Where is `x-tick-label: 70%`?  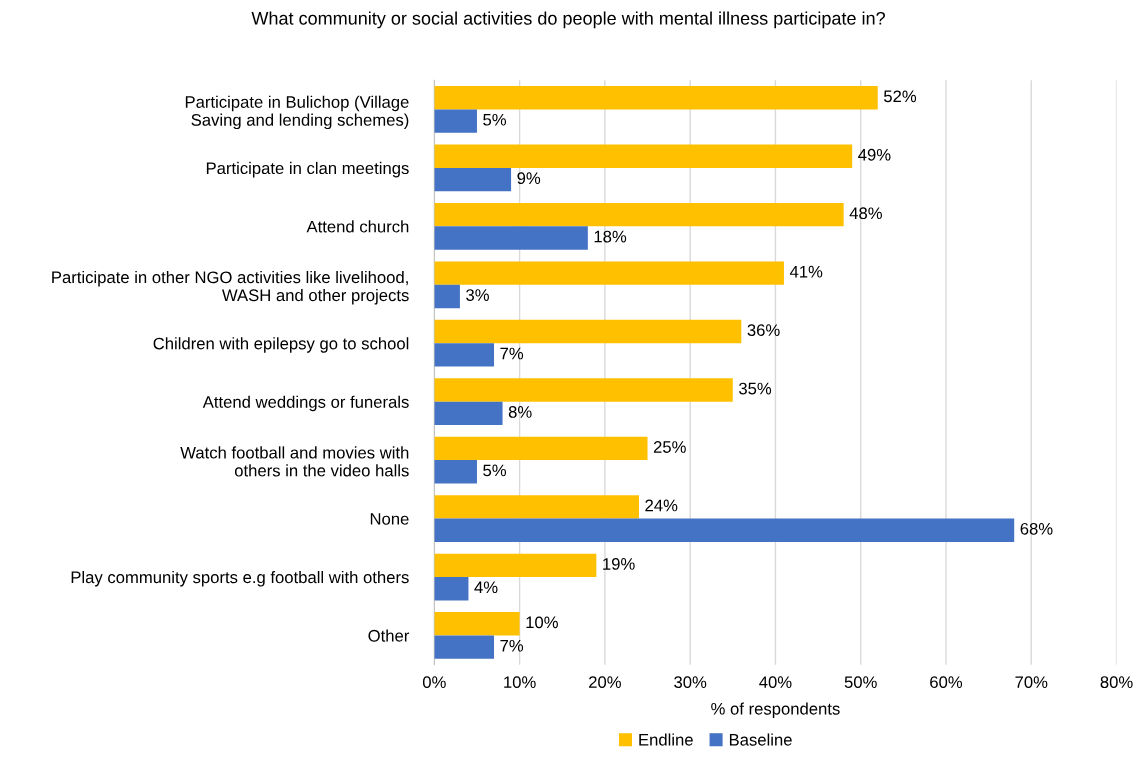 x-tick-label: 70% is located at coordinates (1031, 682).